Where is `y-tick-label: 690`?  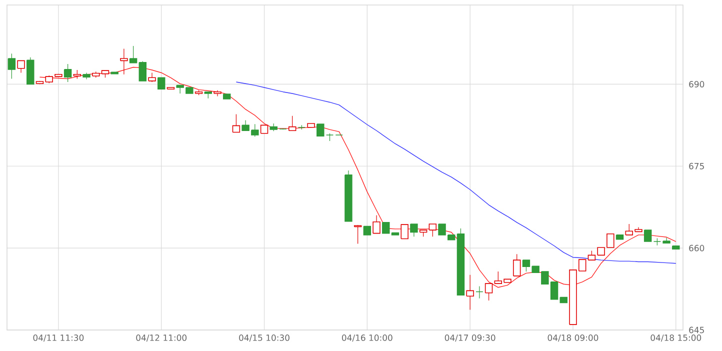 y-tick-label: 690 is located at coordinates (696, 84).